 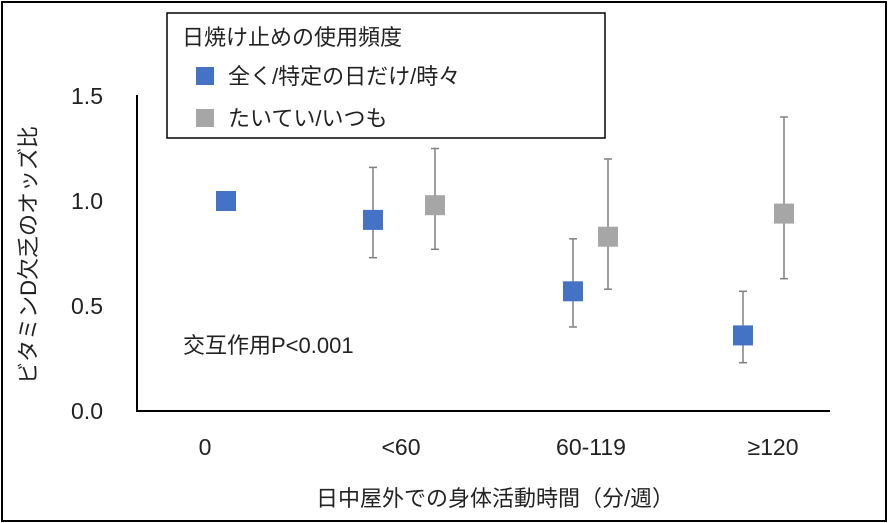 I want to click on x-axis-label: 日中屋外での身体活動時間（分/週）, so click(x=495, y=498).